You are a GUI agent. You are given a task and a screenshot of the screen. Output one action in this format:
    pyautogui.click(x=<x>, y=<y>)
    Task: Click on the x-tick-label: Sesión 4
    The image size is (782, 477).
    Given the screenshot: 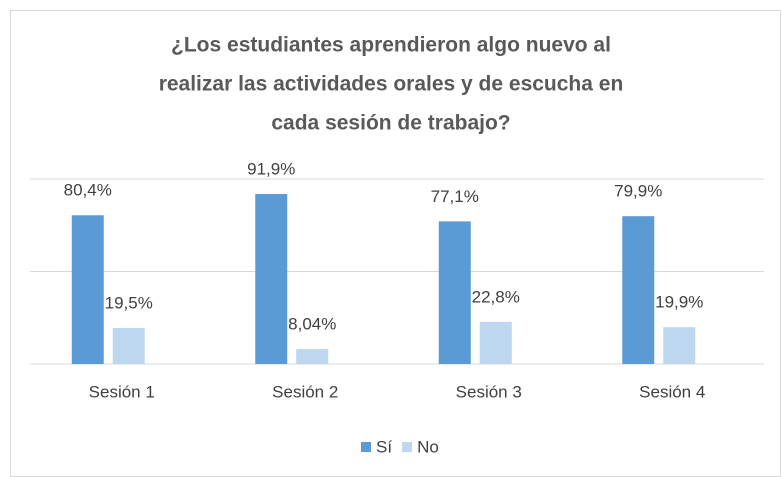 What is the action you would take?
    pyautogui.click(x=672, y=391)
    